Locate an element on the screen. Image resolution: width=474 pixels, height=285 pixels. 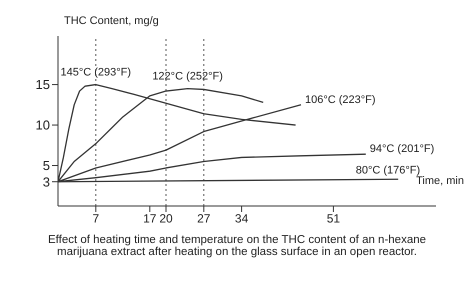
x-tick-label: 51 is located at coordinates (333, 219).